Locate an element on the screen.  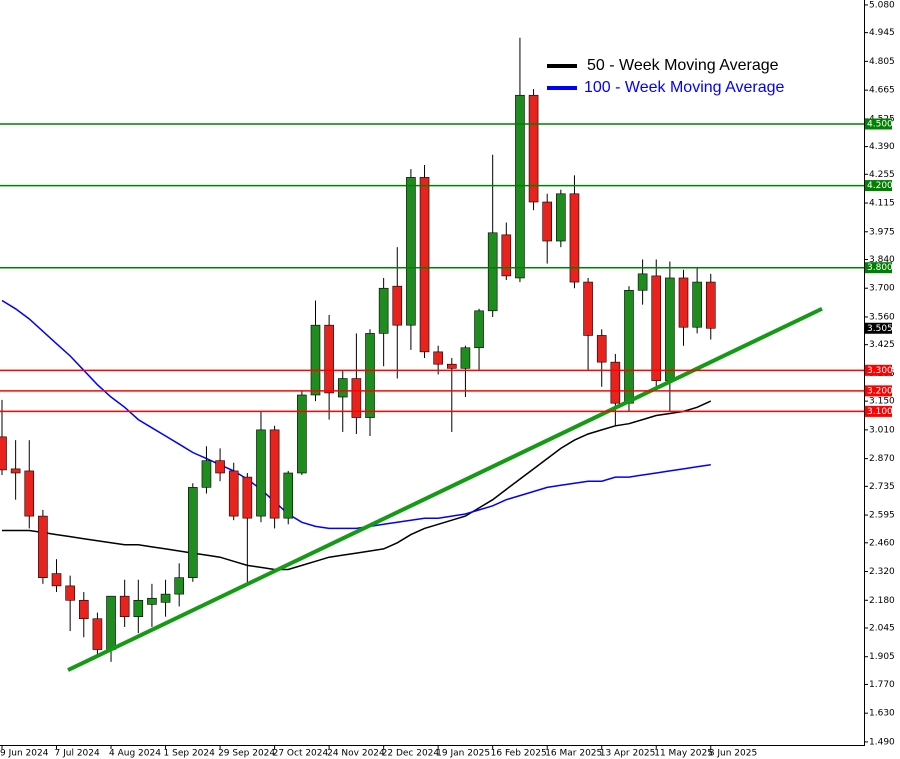
last-price-box is located at coordinates (878, 328).